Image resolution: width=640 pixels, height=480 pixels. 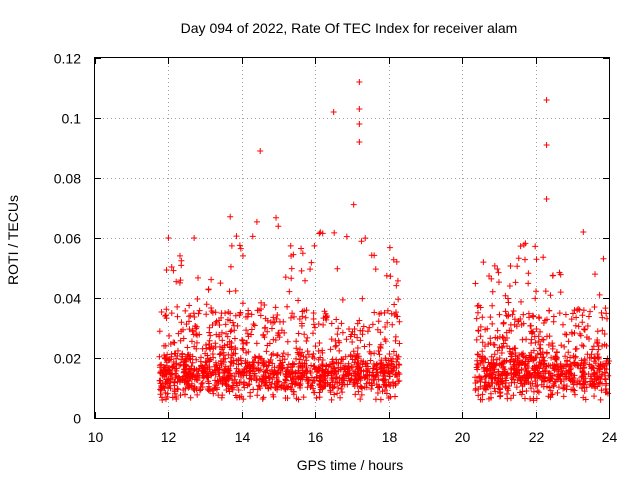 I want to click on x-tick-label: 24, so click(x=610, y=437).